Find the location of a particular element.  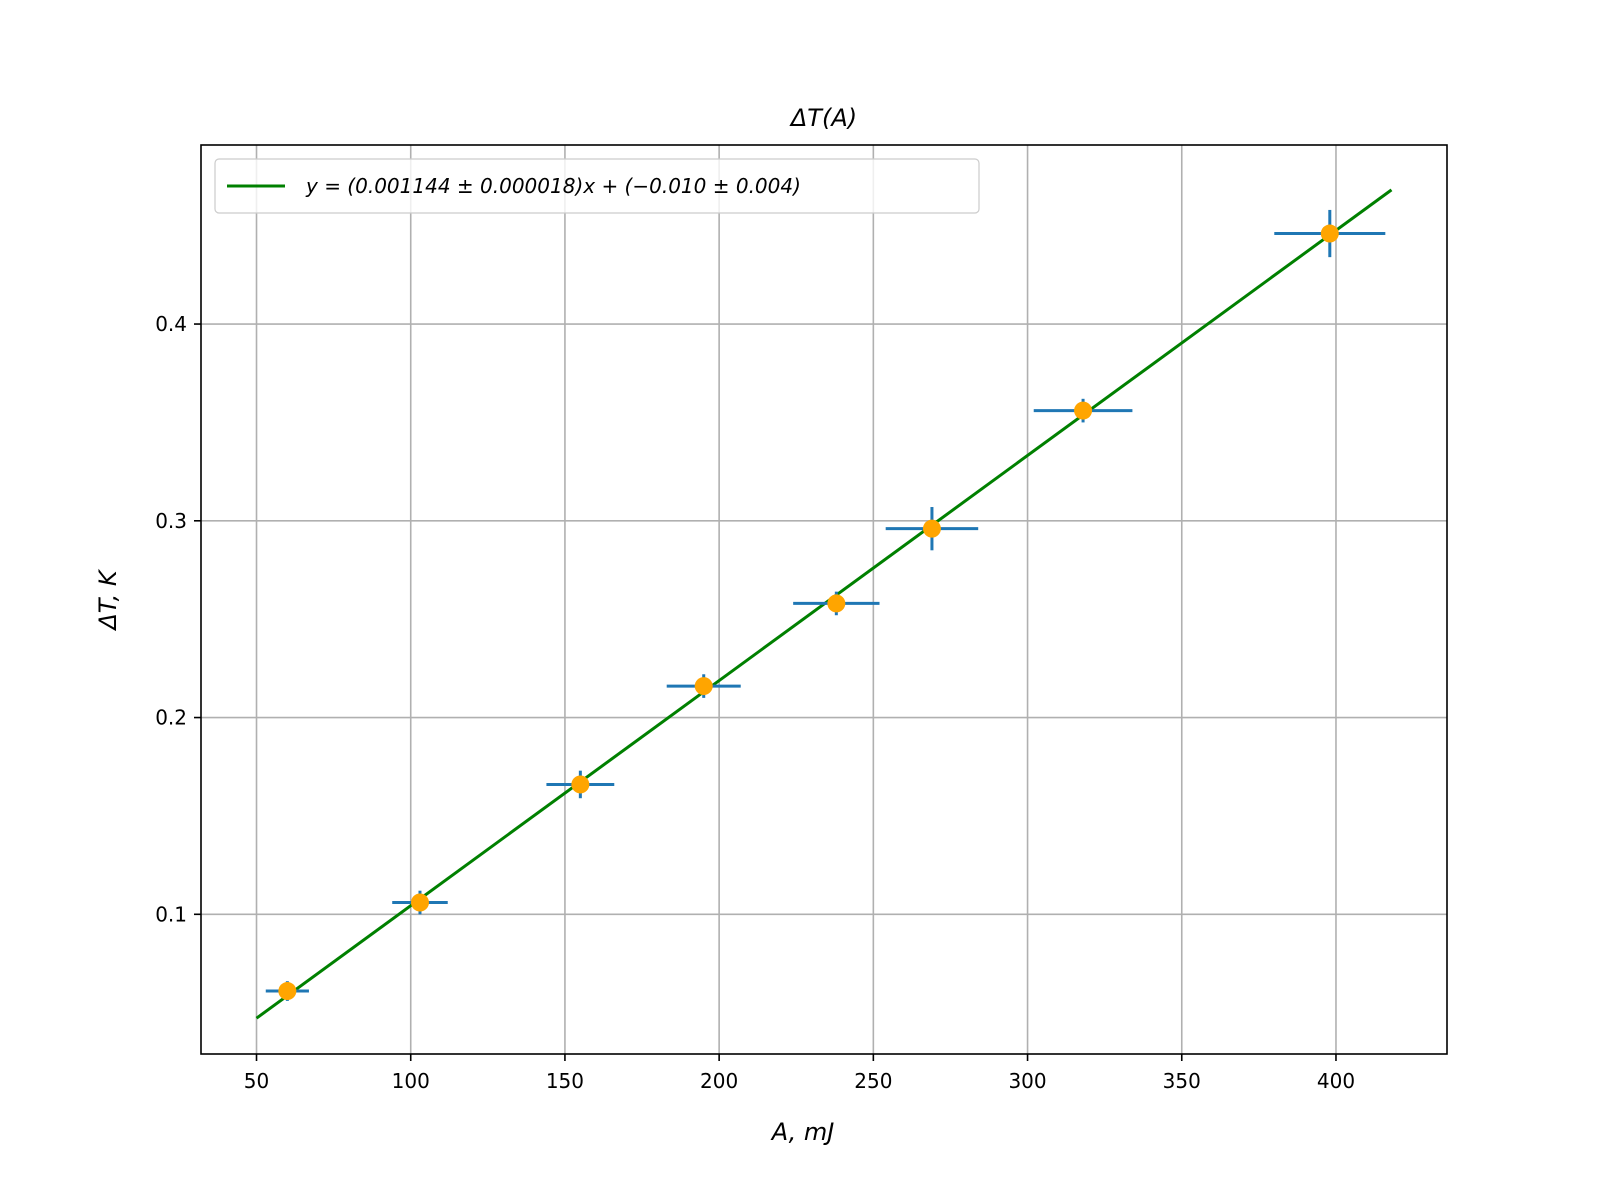

x-axis-title: A, mJ is located at coordinates (802, 1132).